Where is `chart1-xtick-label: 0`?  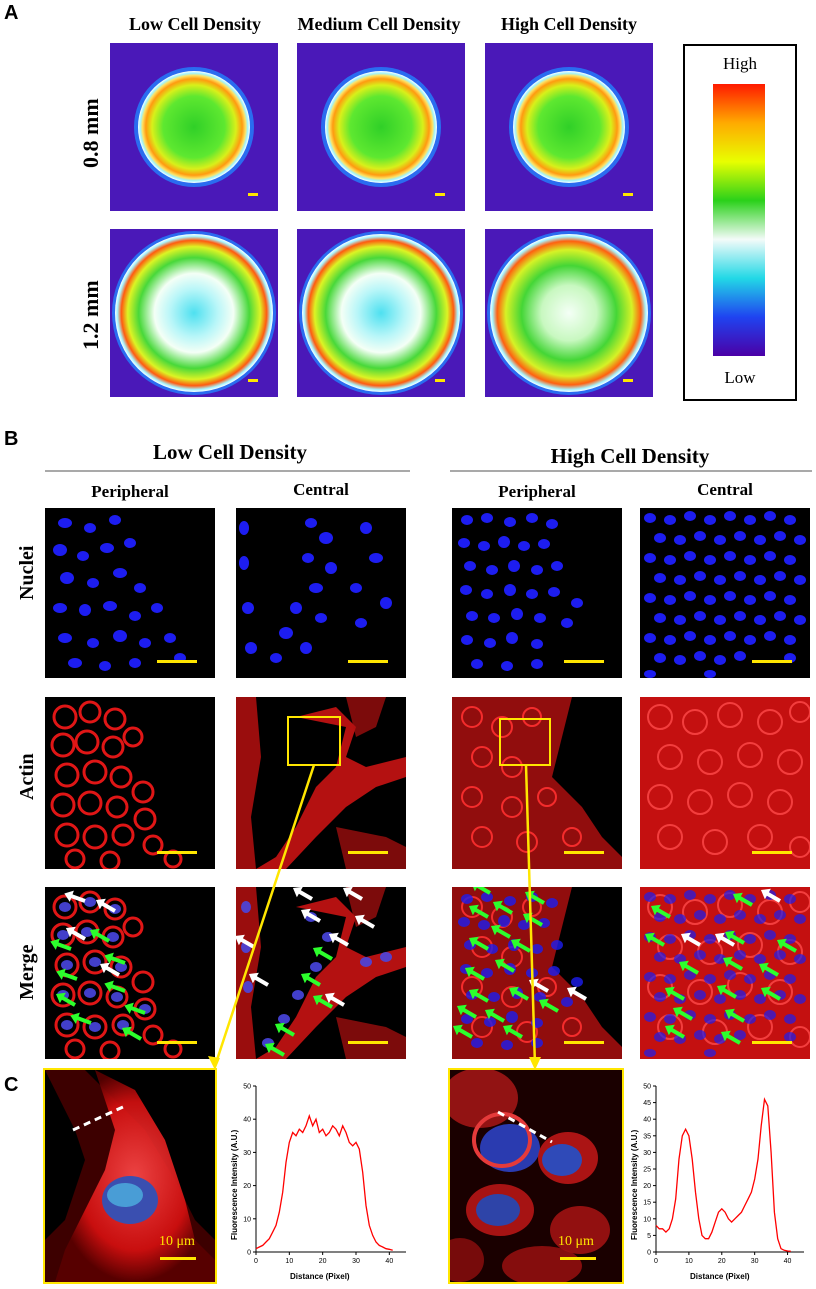 chart1-xtick-label: 0 is located at coordinates (656, 1261).